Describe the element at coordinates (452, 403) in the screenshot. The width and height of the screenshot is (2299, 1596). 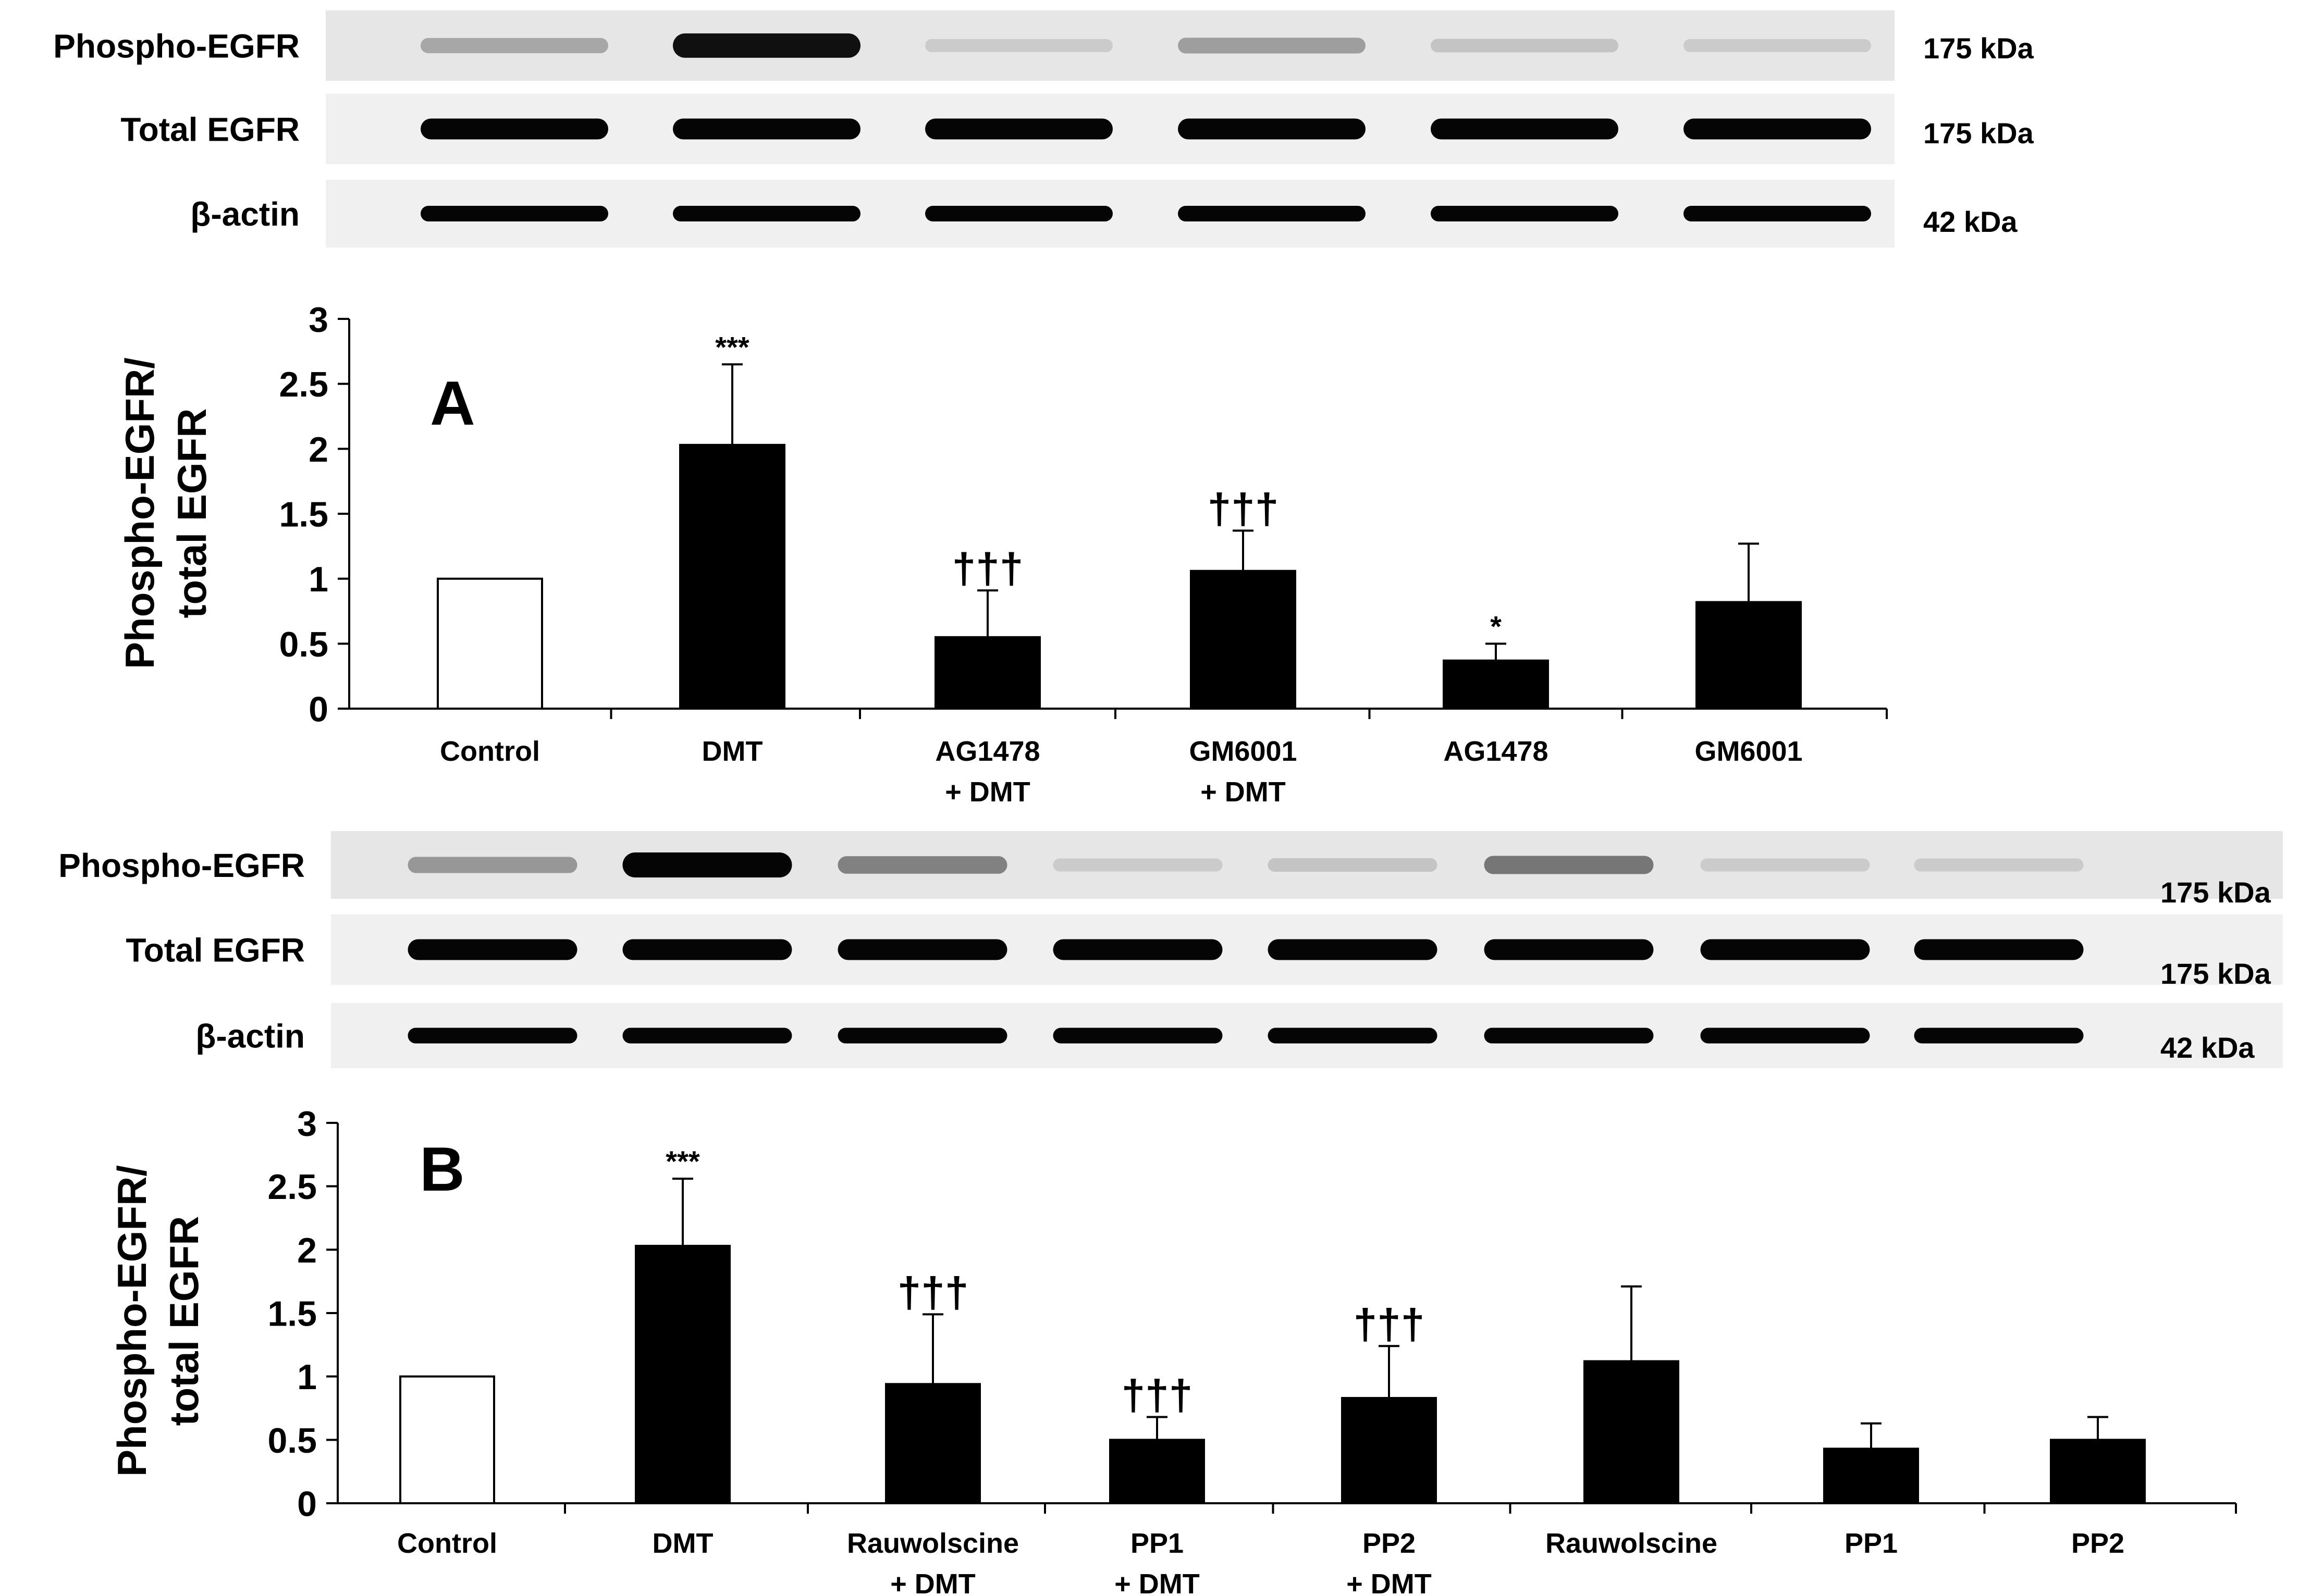
I see `panel-label: A` at that location.